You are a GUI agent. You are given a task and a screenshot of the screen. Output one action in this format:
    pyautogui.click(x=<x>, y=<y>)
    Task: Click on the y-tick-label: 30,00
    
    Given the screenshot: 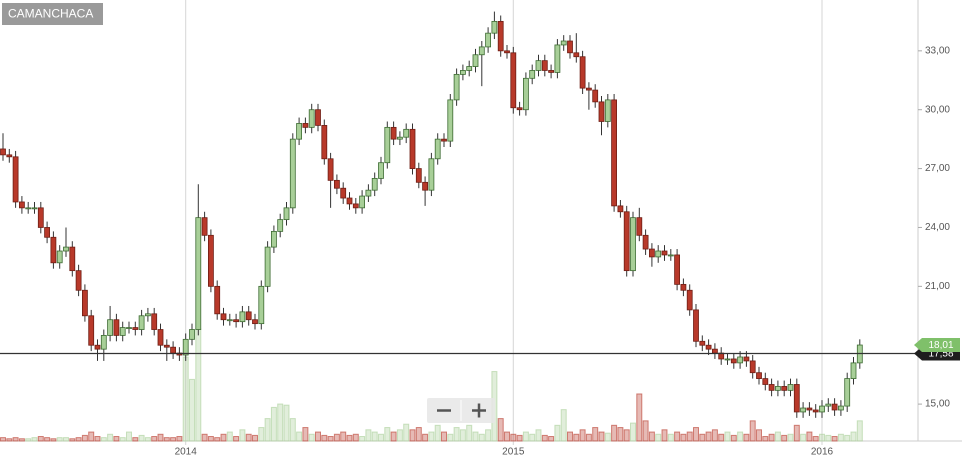 What is the action you would take?
    pyautogui.click(x=937, y=109)
    